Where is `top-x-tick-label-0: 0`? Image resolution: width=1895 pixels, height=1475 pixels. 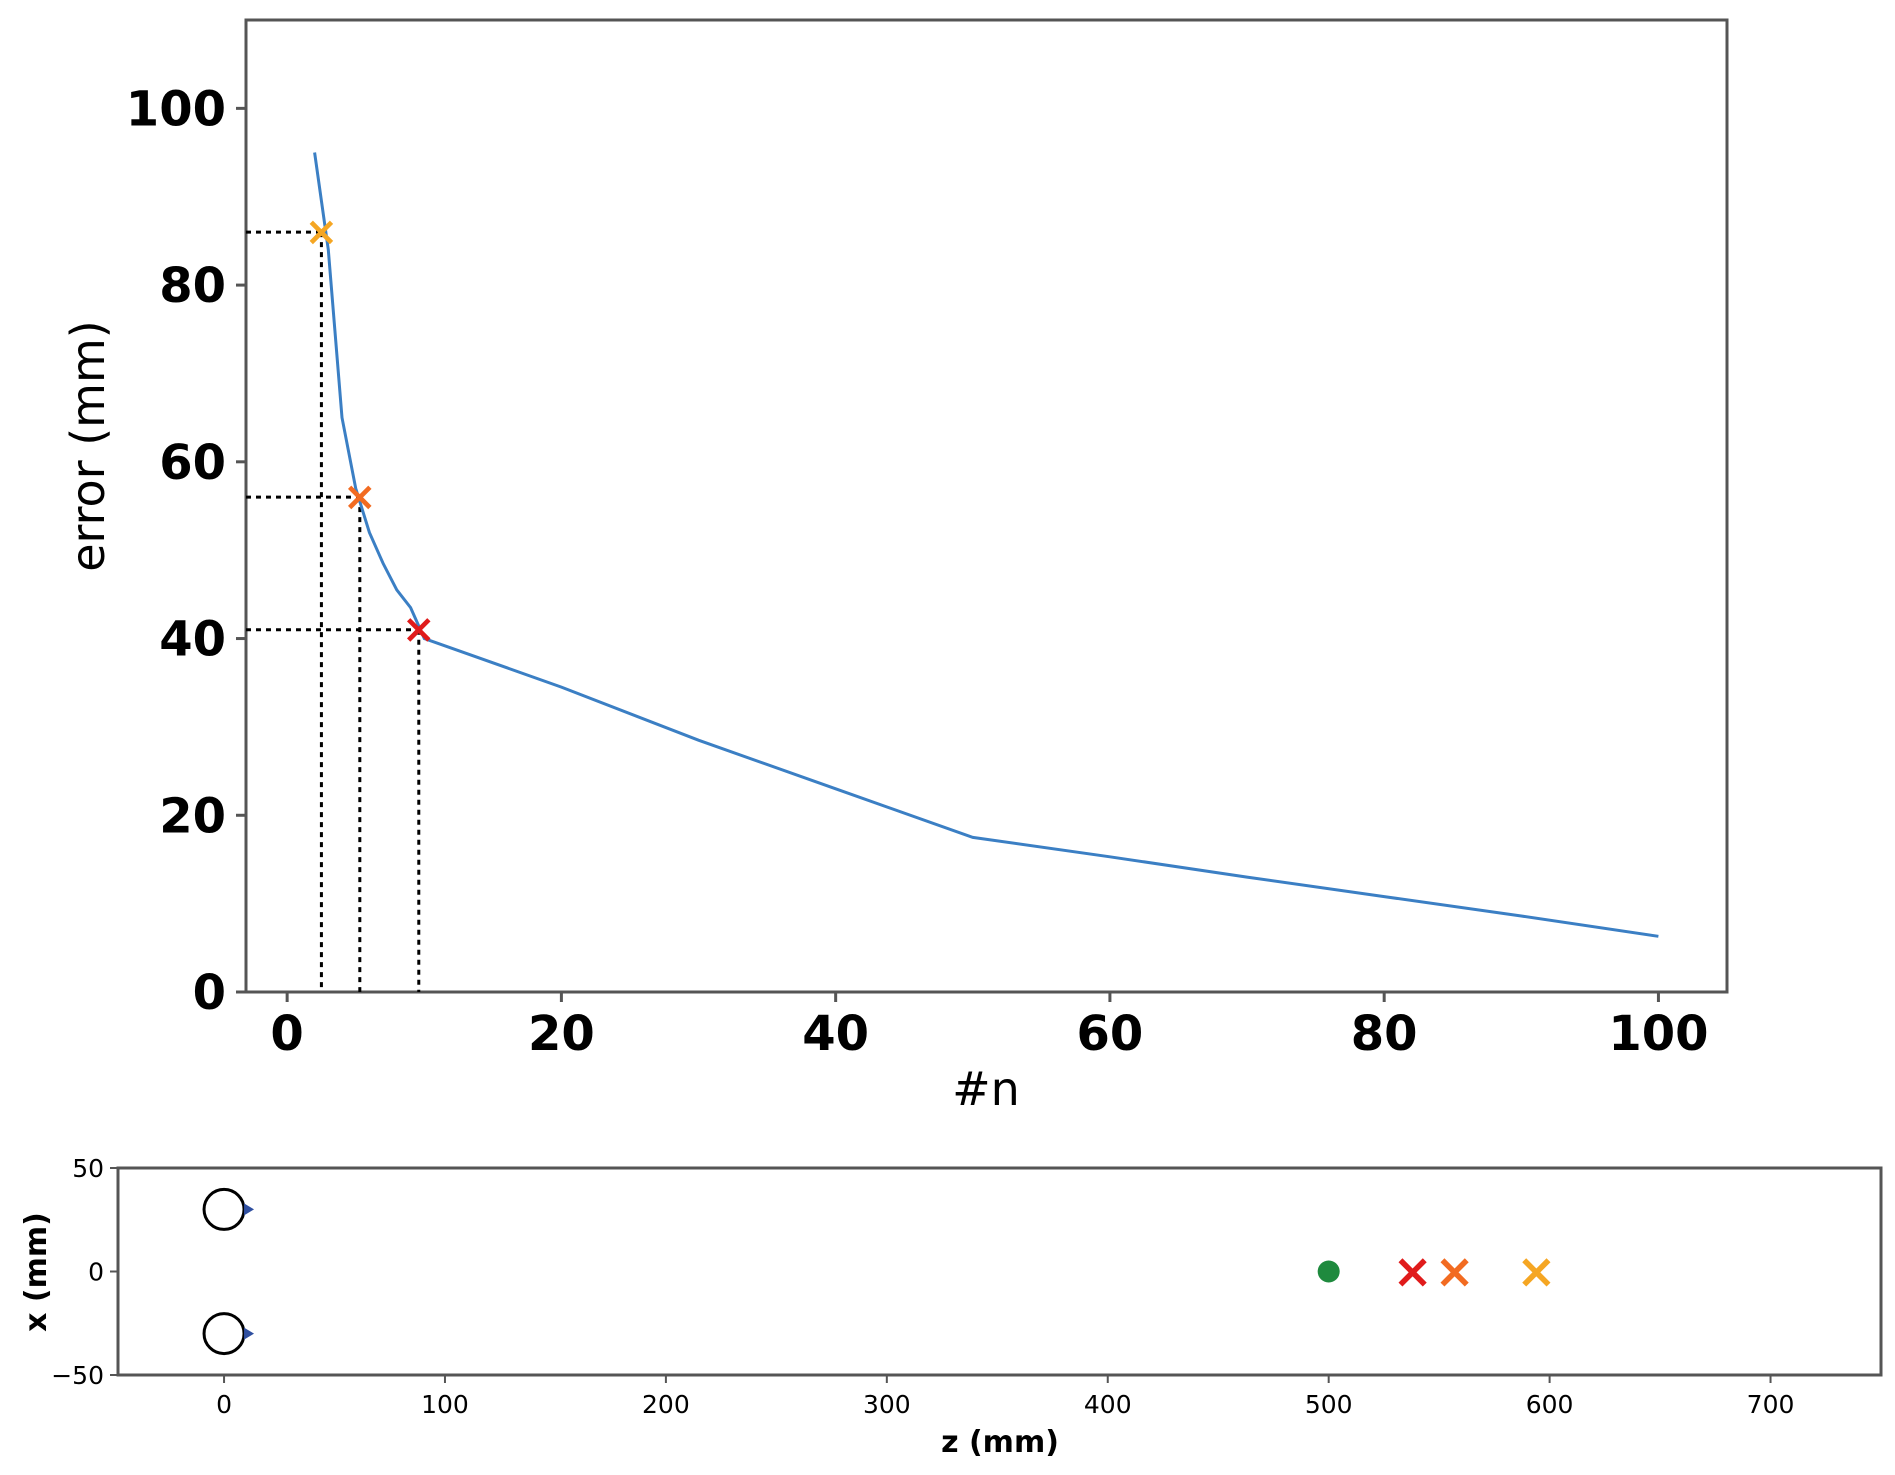 top-x-tick-label-0: 0 is located at coordinates (286, 1034).